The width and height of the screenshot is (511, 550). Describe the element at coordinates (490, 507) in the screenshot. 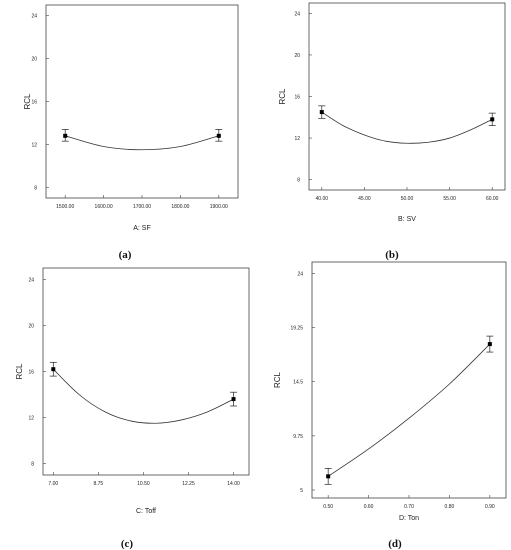

I see `x-tick-label: 0.90` at that location.